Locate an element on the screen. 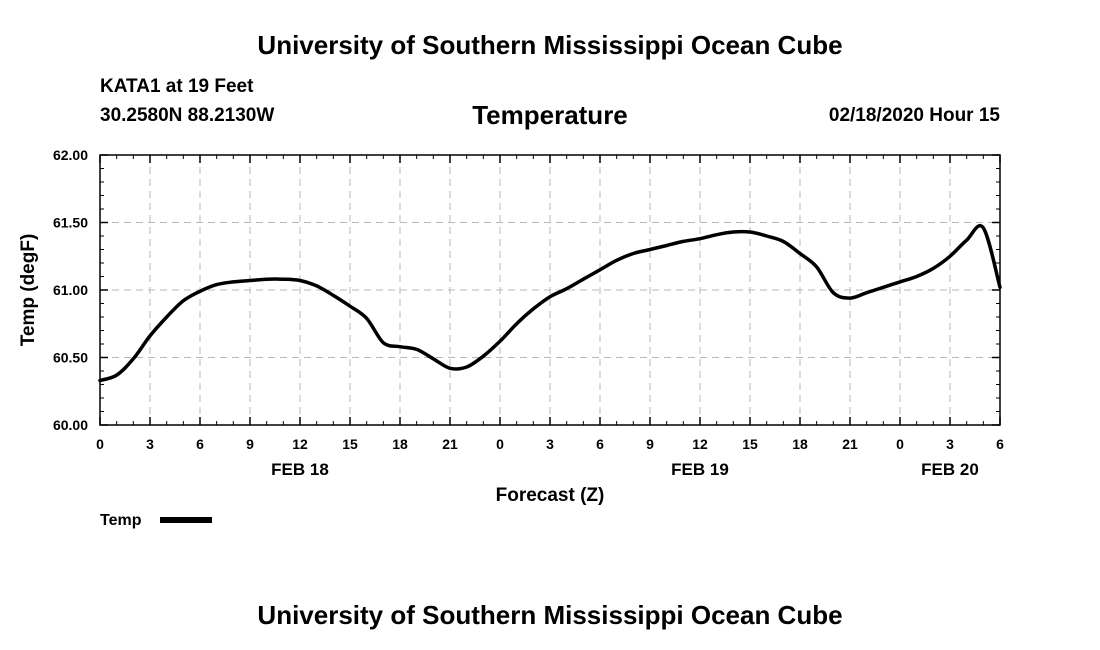 This screenshot has height=650, width=1100. station-label: KATA1 at 19 Feet is located at coordinates (177, 86).